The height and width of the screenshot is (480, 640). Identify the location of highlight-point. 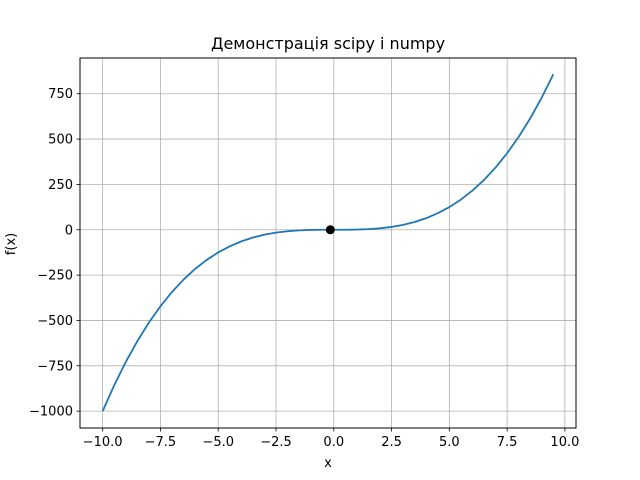
(330, 230).